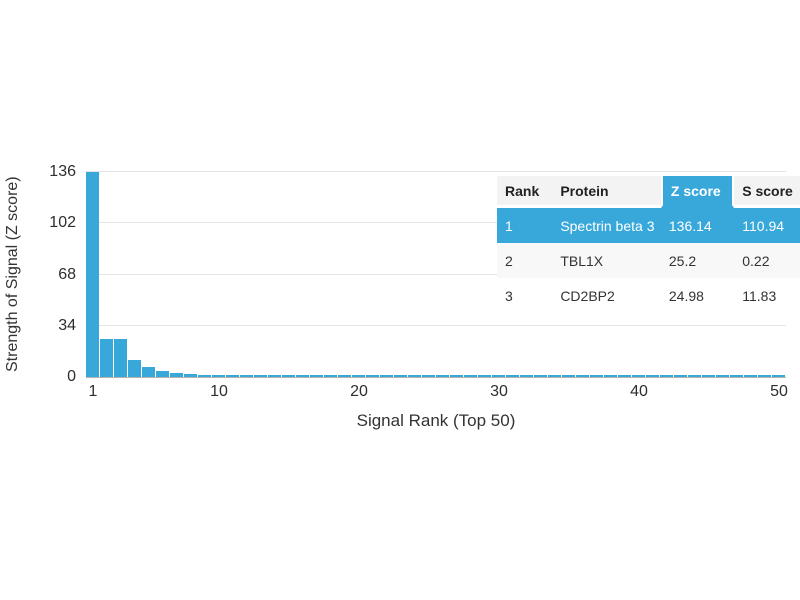 The width and height of the screenshot is (800, 600). What do you see at coordinates (525, 225) in the screenshot?
I see `cell-rank: 1` at bounding box center [525, 225].